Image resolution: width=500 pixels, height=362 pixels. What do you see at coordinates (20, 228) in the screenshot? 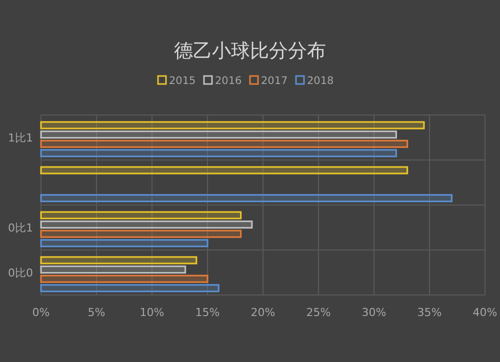
I see `y-tick-label: 0比1` at bounding box center [20, 228].